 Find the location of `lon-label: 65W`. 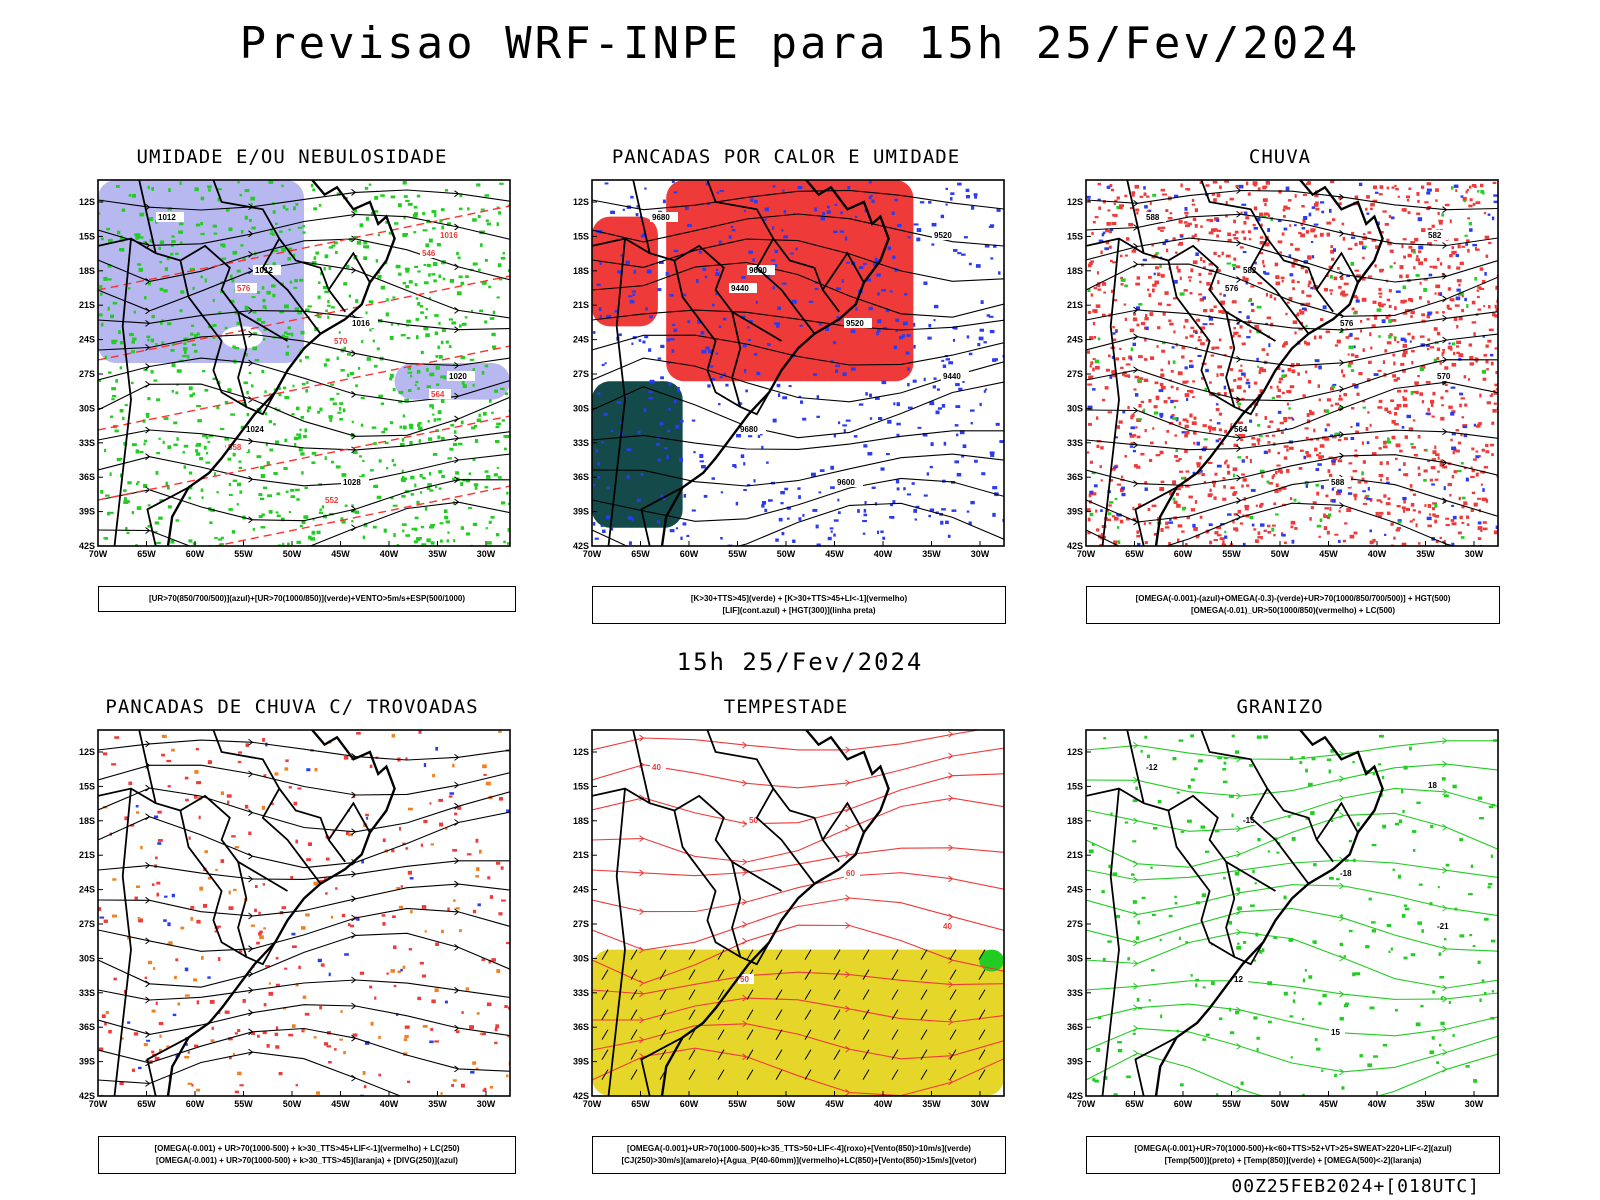

lon-label: 65W is located at coordinates (146, 554).